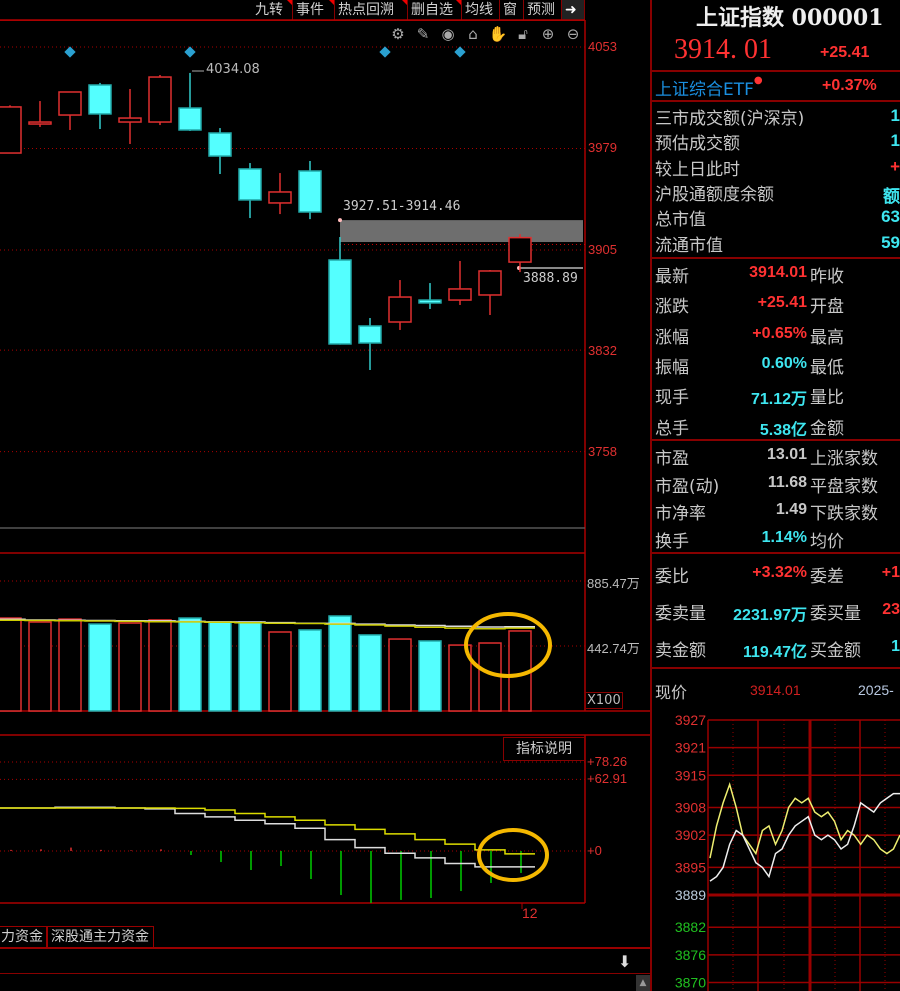 Image resolution: width=900 pixels, height=991 pixels. What do you see at coordinates (512, 10) in the screenshot?
I see `toolbar-button-5: 窗` at bounding box center [512, 10].